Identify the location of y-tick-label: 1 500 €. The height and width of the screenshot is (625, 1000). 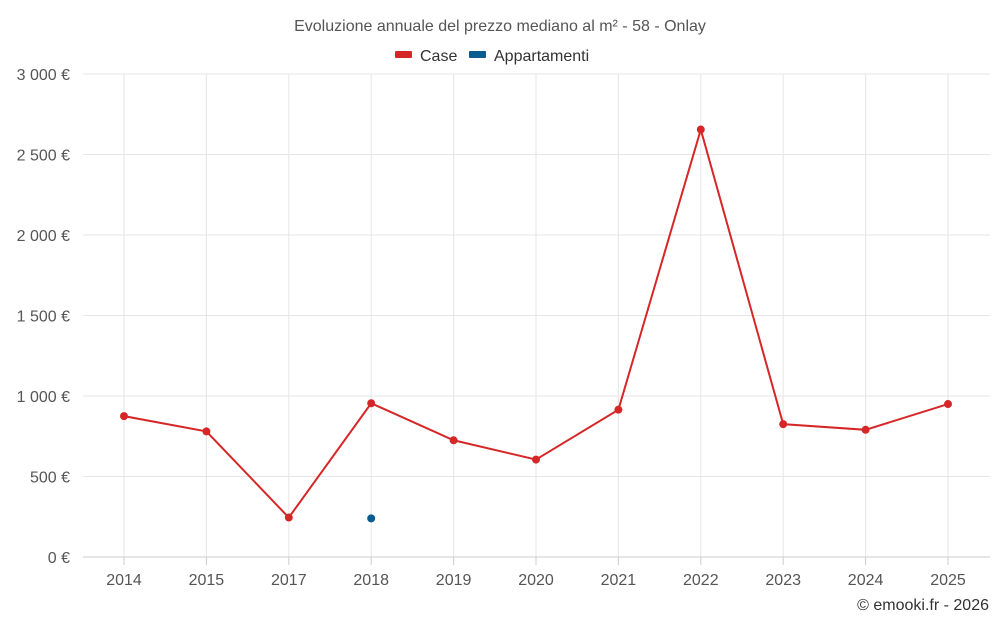
(43, 317).